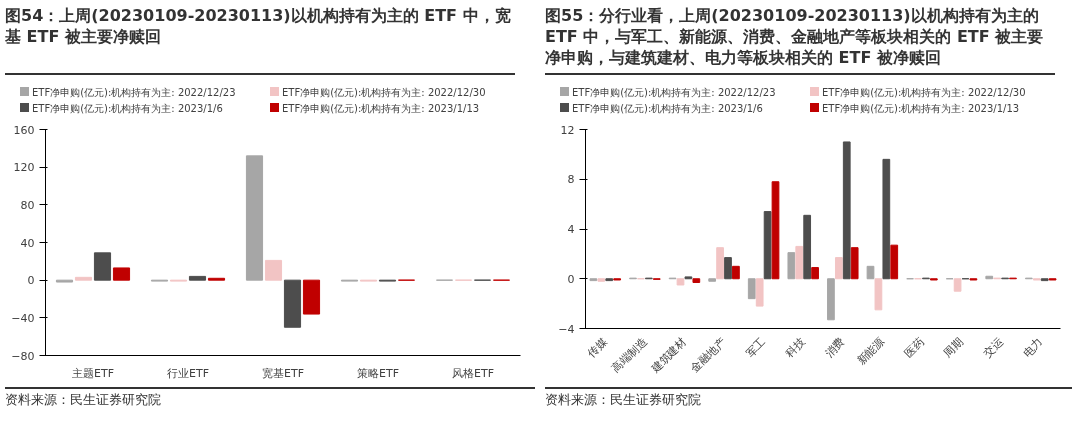 The width and height of the screenshot is (1072, 425). What do you see at coordinates (795, 347) in the screenshot?
I see `x-tick-label: 科技` at bounding box center [795, 347].